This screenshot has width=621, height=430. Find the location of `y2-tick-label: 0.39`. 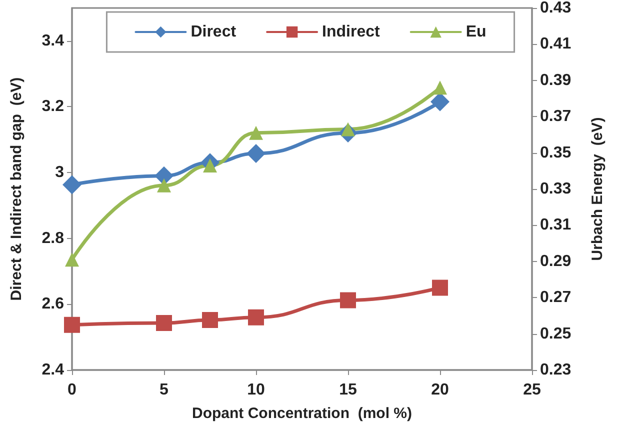

y2-tick-label: 0.39 is located at coordinates (556, 80).